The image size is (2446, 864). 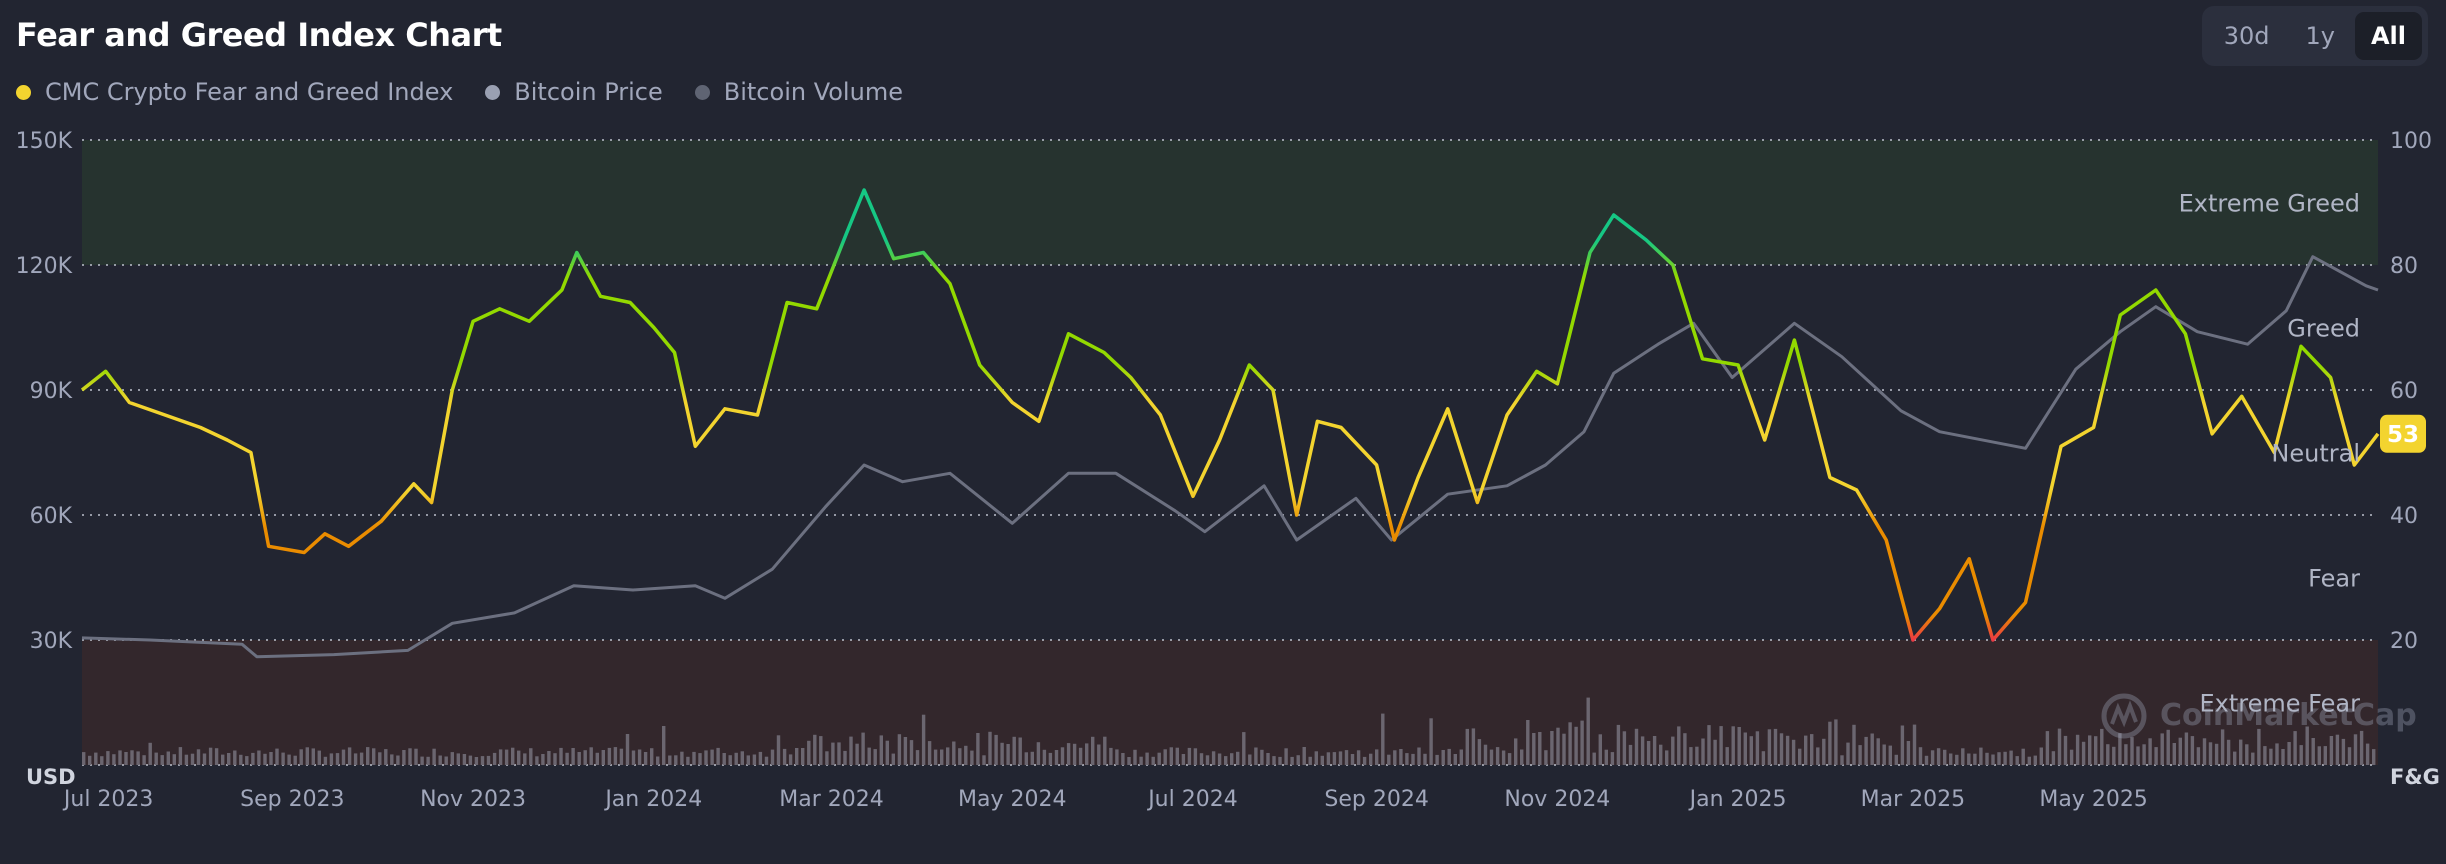 What do you see at coordinates (2388, 36) in the screenshot?
I see `range-all-button: All` at bounding box center [2388, 36].